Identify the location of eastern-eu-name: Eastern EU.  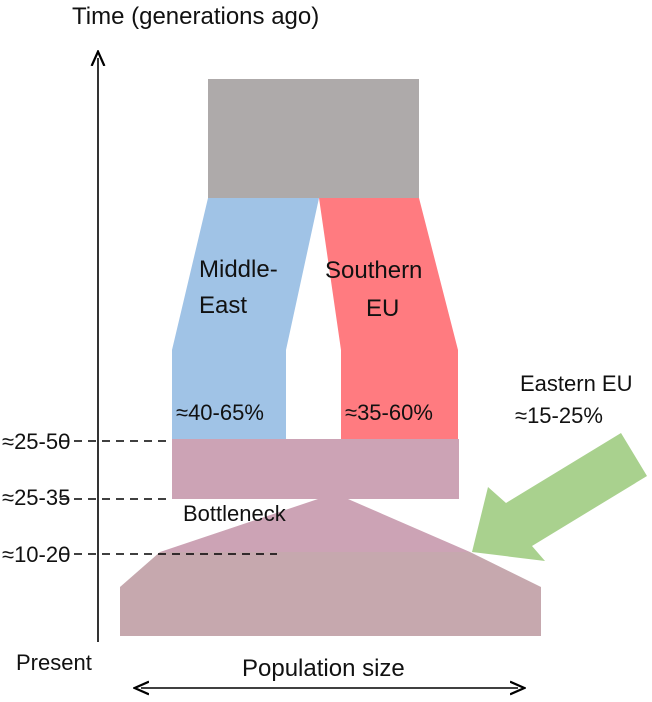
(576, 383).